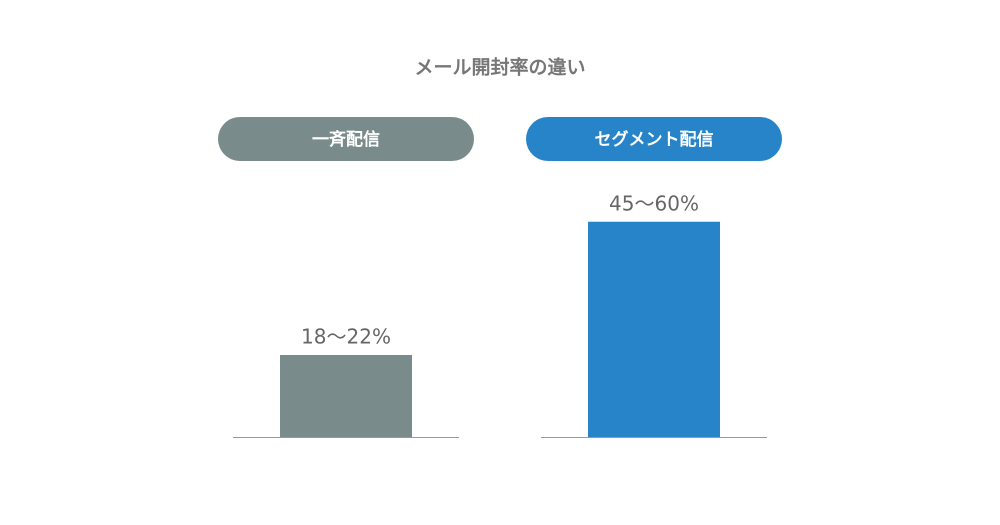 Image resolution: width=1000 pixels, height=525 pixels. I want to click on value-label: 18〜22%, so click(346, 337).